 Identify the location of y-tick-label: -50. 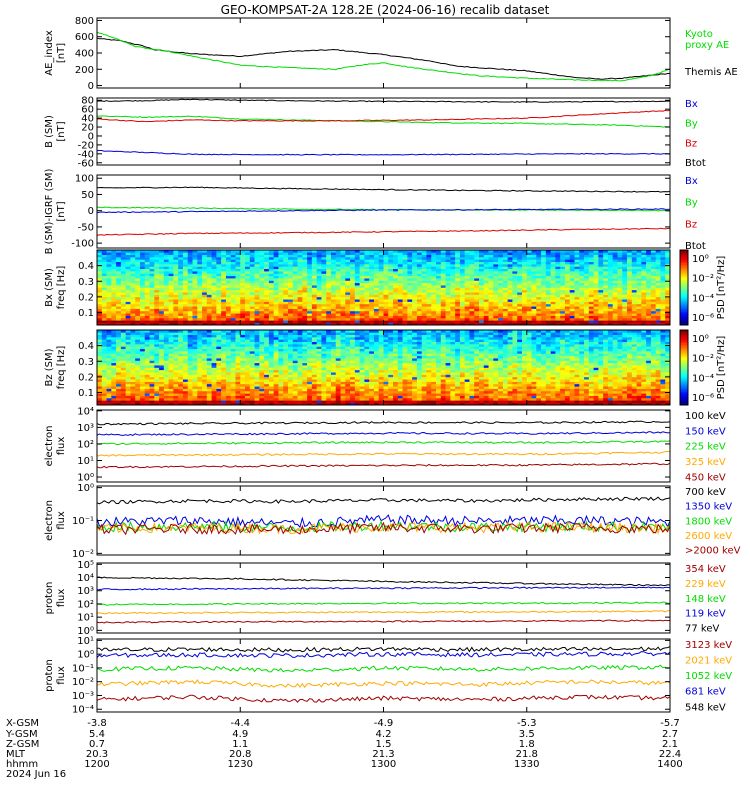
(86, 227).